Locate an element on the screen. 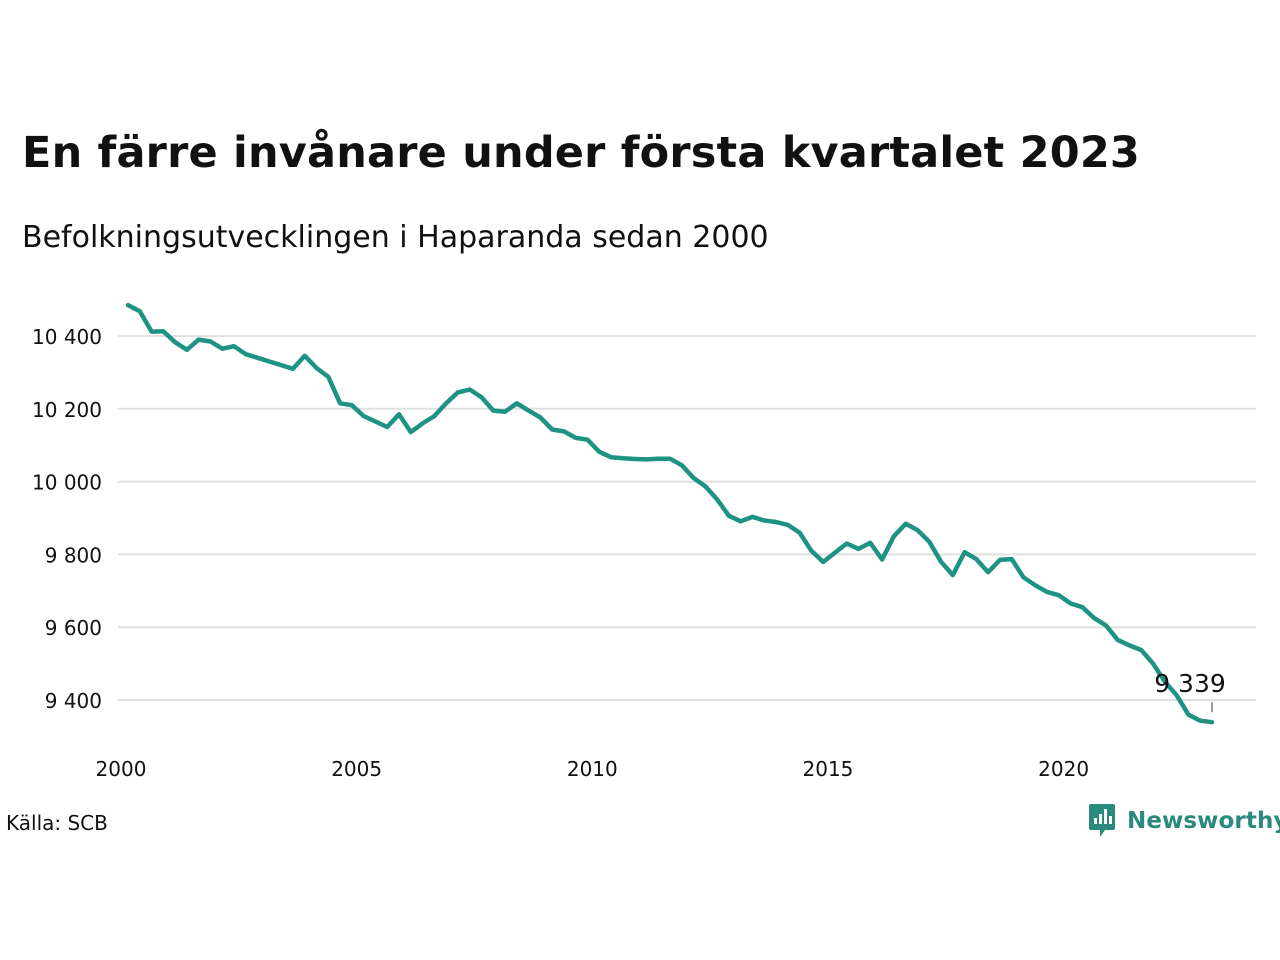 The image size is (1280, 960). y-tick-label: 10 000 is located at coordinates (67, 483).